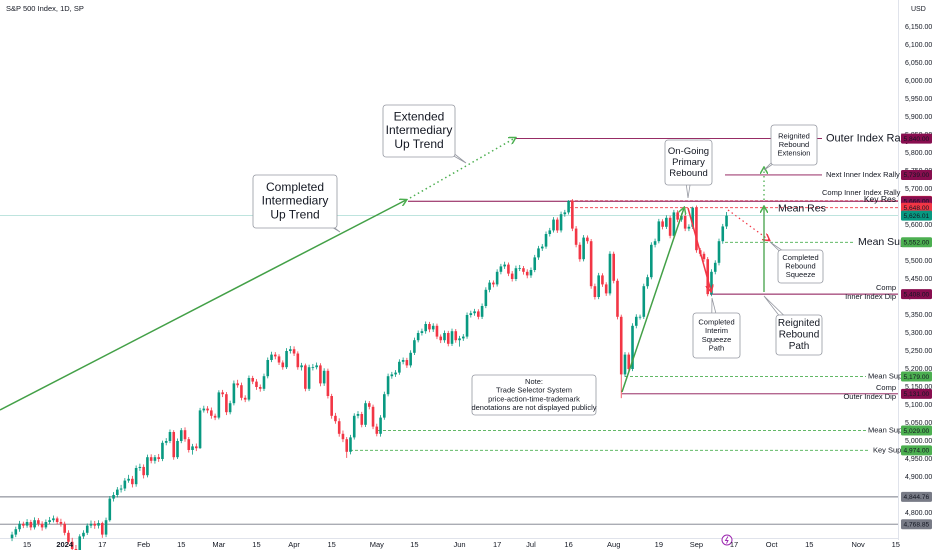 The width and height of the screenshot is (932, 550). Describe the element at coordinates (377, 544) in the screenshot. I see `x-tick-label: May` at that location.